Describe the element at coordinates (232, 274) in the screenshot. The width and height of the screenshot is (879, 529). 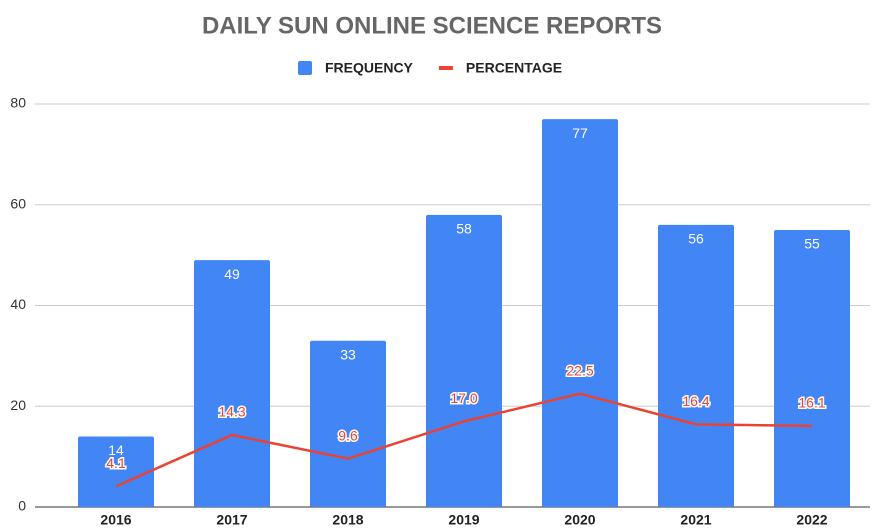
I see `bar-value-label: 49` at that location.